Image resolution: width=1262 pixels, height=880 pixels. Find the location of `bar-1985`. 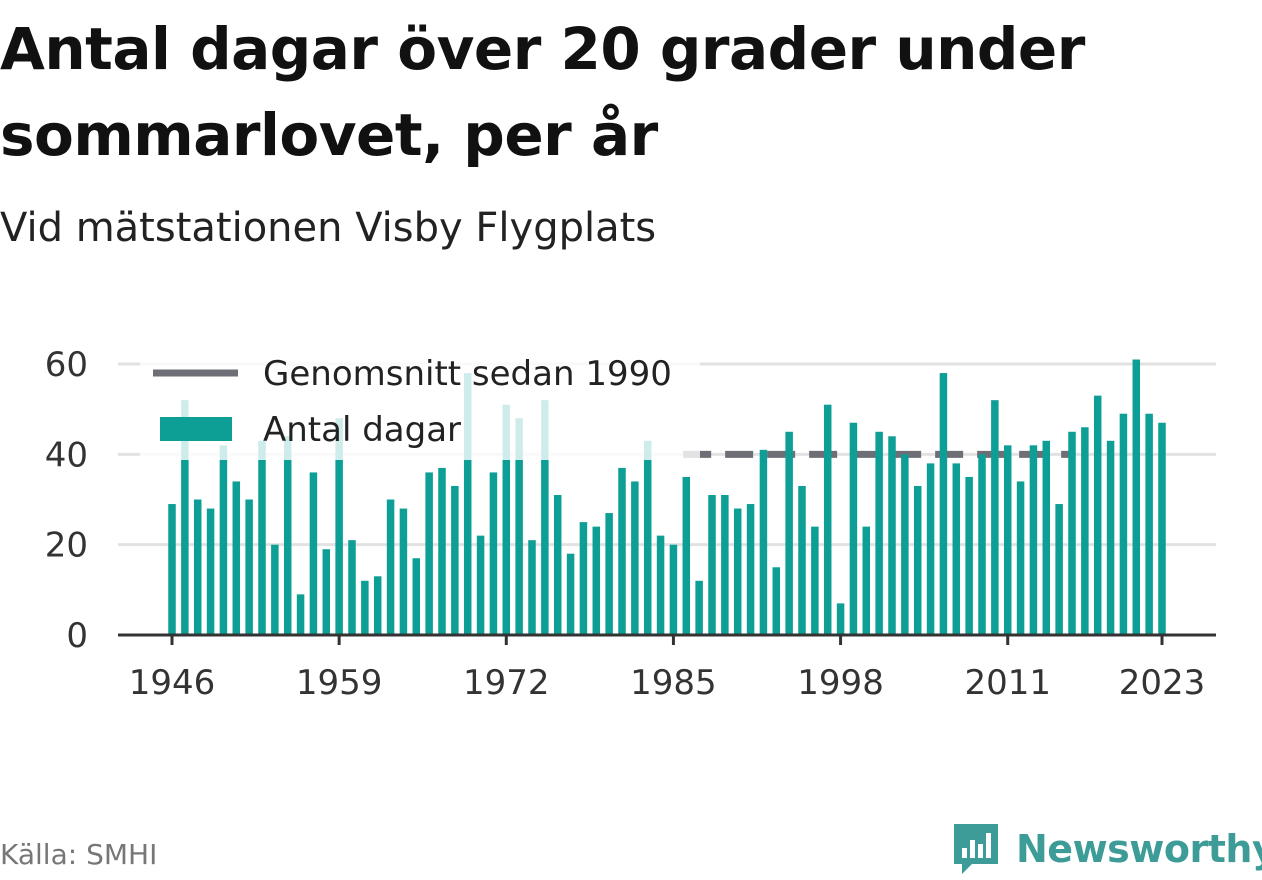

bar-1985 is located at coordinates (673, 589).